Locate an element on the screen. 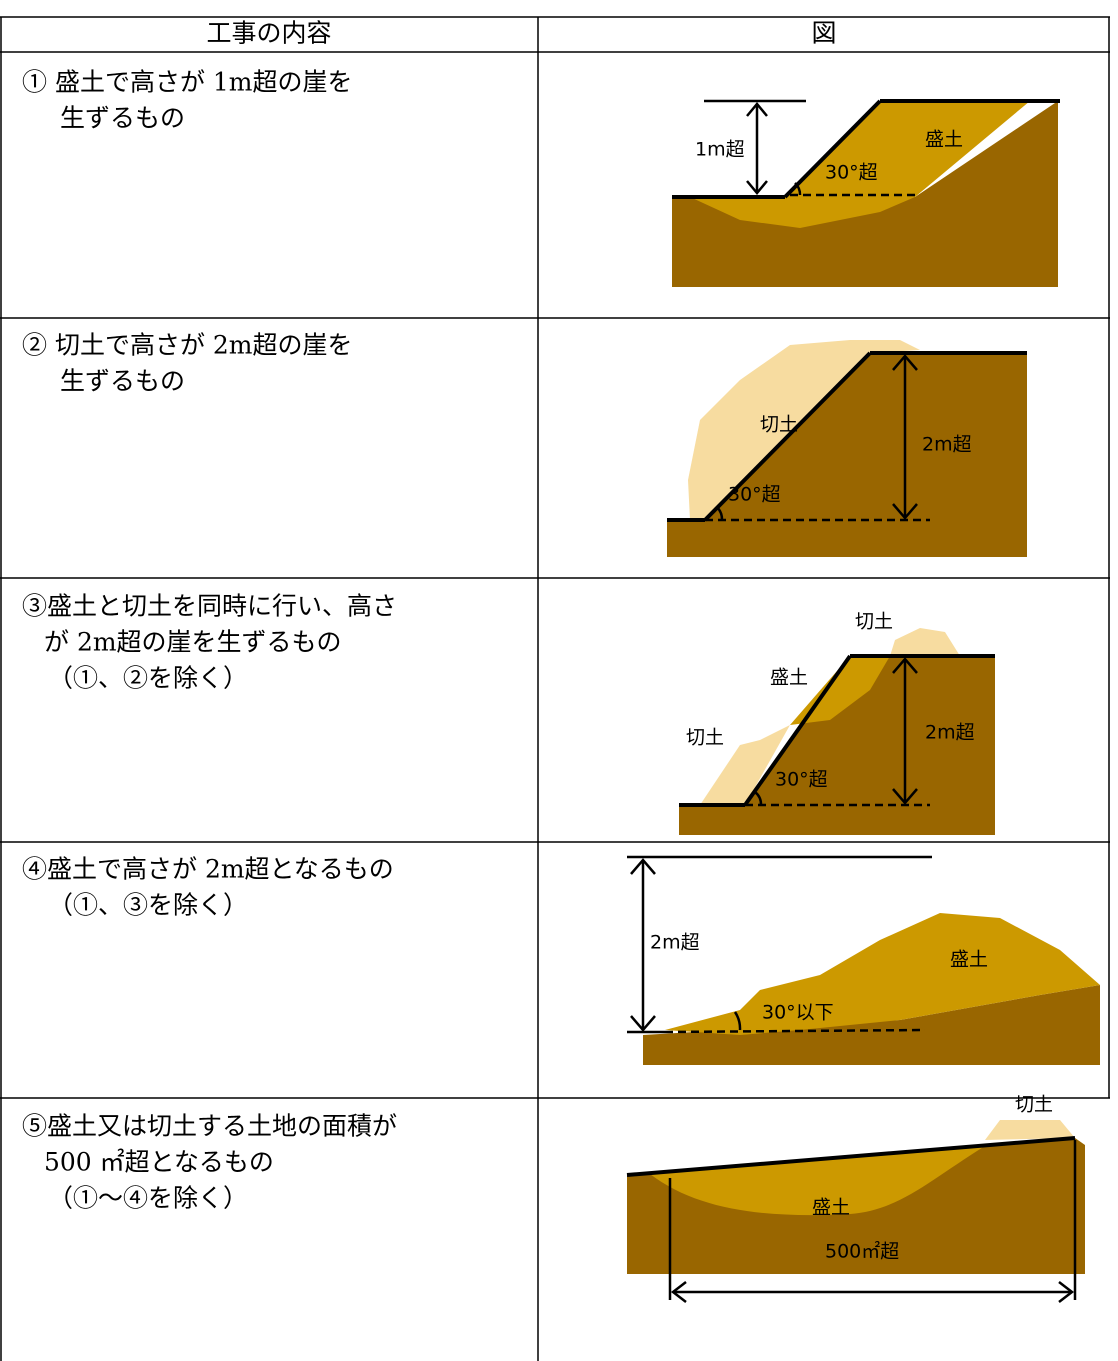 The width and height of the screenshot is (1118, 1361). figure-label: 500㎡超 is located at coordinates (862, 1251).